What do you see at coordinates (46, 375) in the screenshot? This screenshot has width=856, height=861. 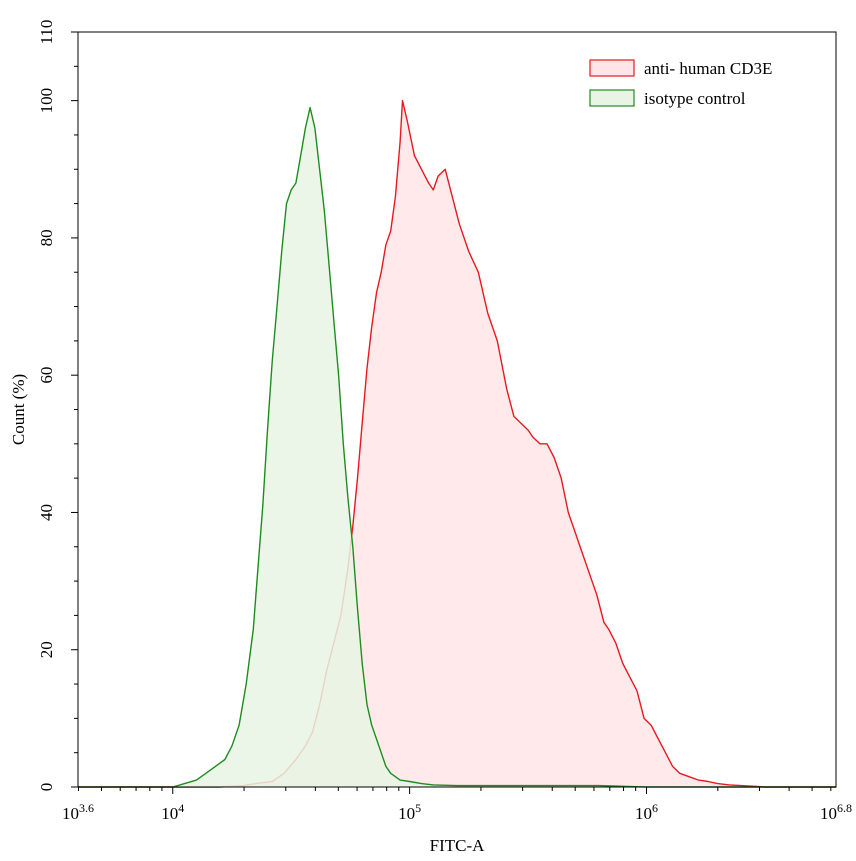 I see `y-tick-label: 60` at bounding box center [46, 375].